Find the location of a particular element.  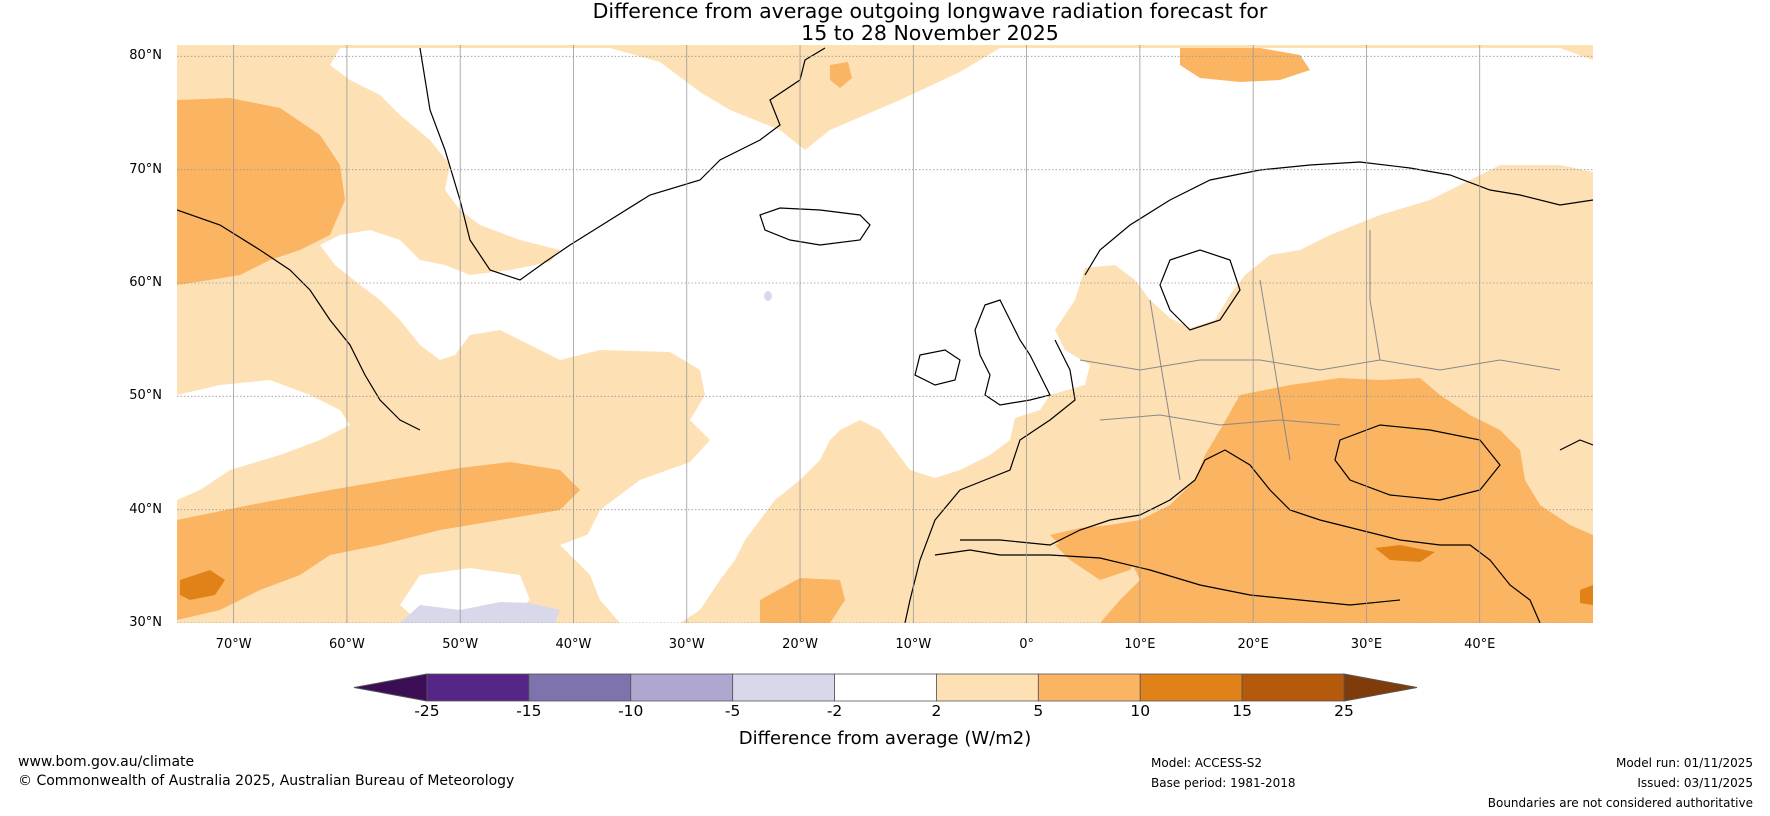

anomaly-fill-5-to-10-labrador is located at coordinates (261, 191).